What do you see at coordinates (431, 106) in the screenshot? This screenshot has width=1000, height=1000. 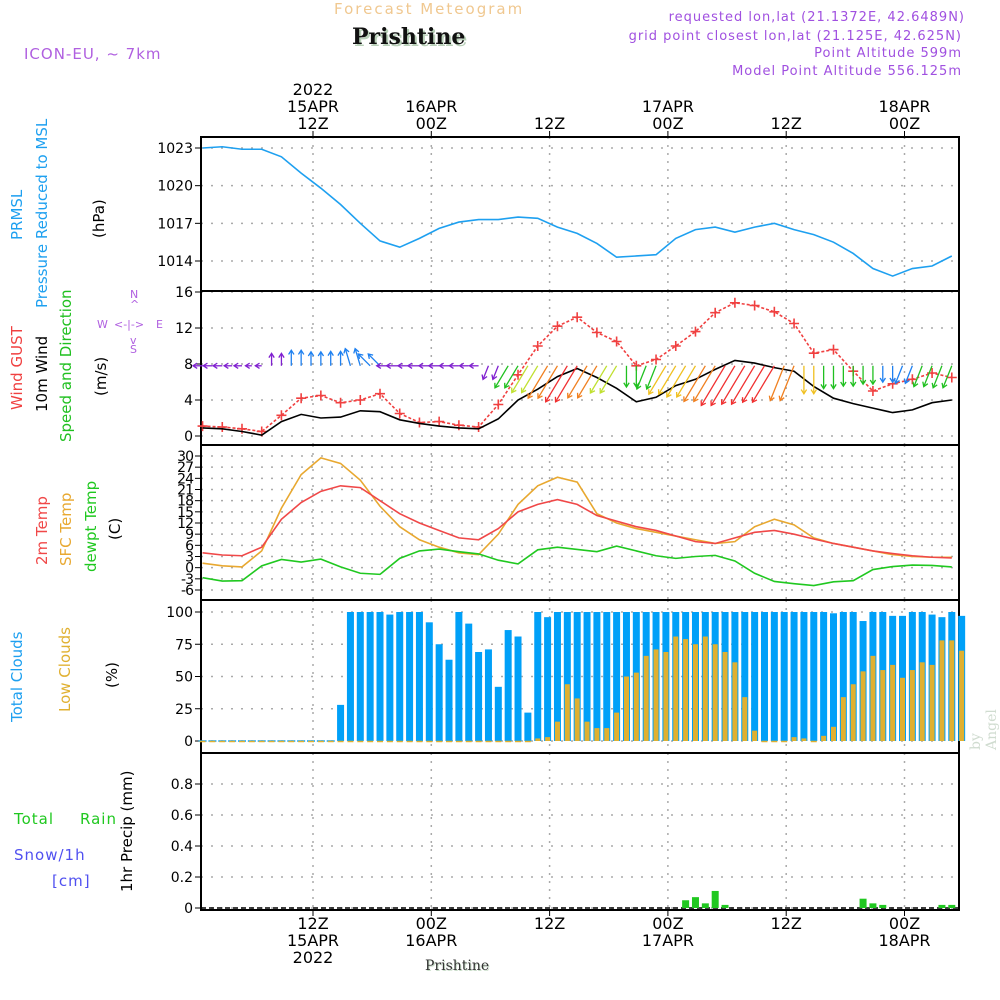 I see `top-x-tick-label: 16APR` at bounding box center [431, 106].